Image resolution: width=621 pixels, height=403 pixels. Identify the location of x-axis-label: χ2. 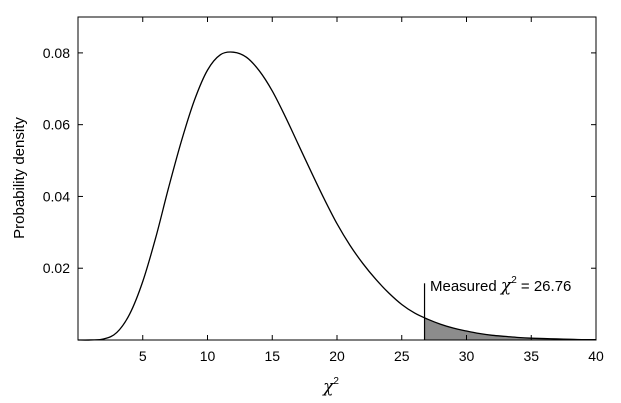
(330, 386).